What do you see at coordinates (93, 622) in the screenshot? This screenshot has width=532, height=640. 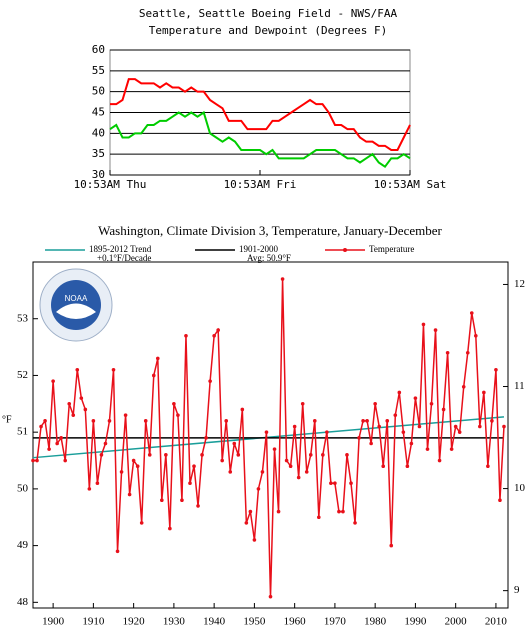 I see `x-tick-label: 1910` at bounding box center [93, 622].